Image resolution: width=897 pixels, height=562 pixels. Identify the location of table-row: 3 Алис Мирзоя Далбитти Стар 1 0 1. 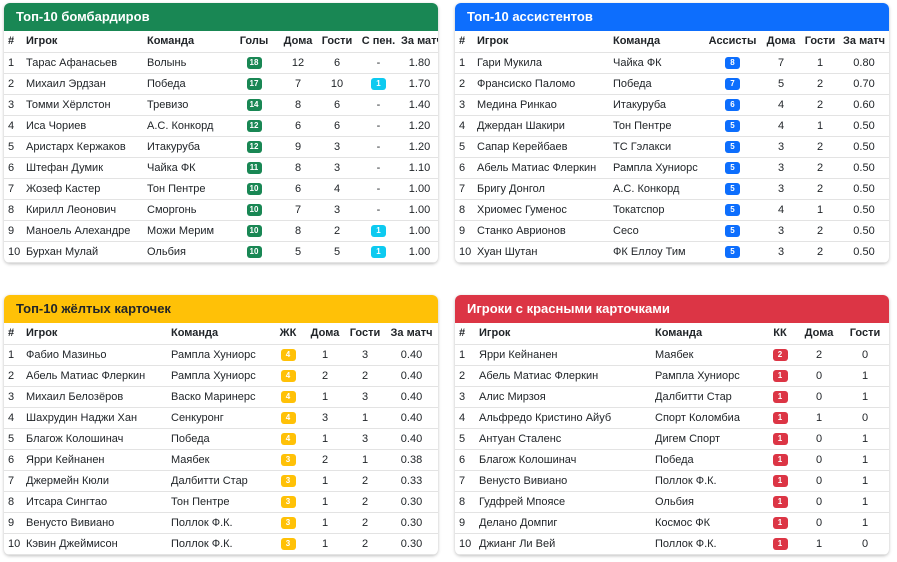
(672, 397).